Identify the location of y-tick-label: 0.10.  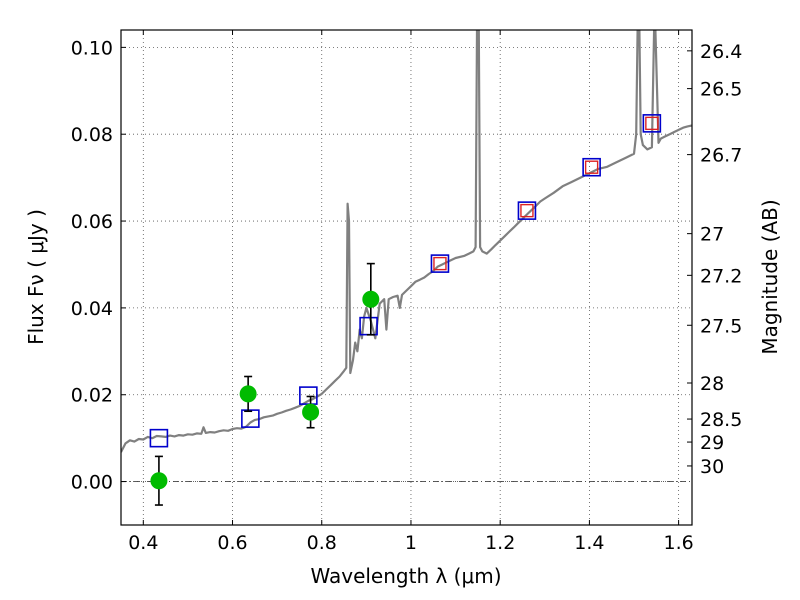
(92, 48).